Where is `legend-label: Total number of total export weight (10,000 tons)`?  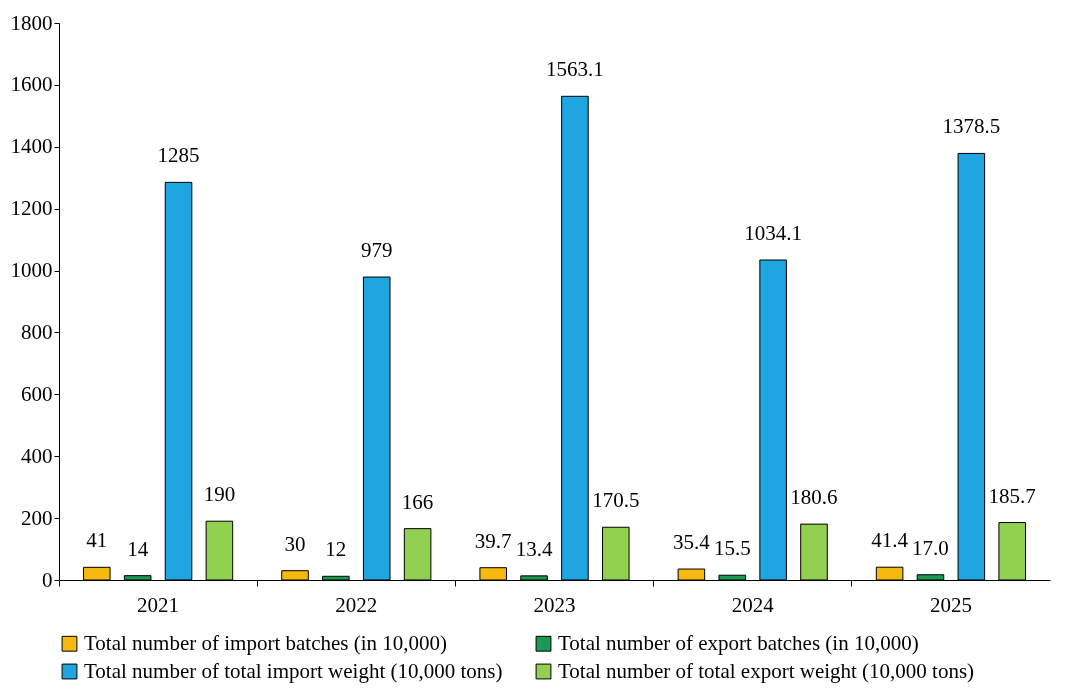 legend-label: Total number of total export weight (10,000 tons) is located at coordinates (766, 670).